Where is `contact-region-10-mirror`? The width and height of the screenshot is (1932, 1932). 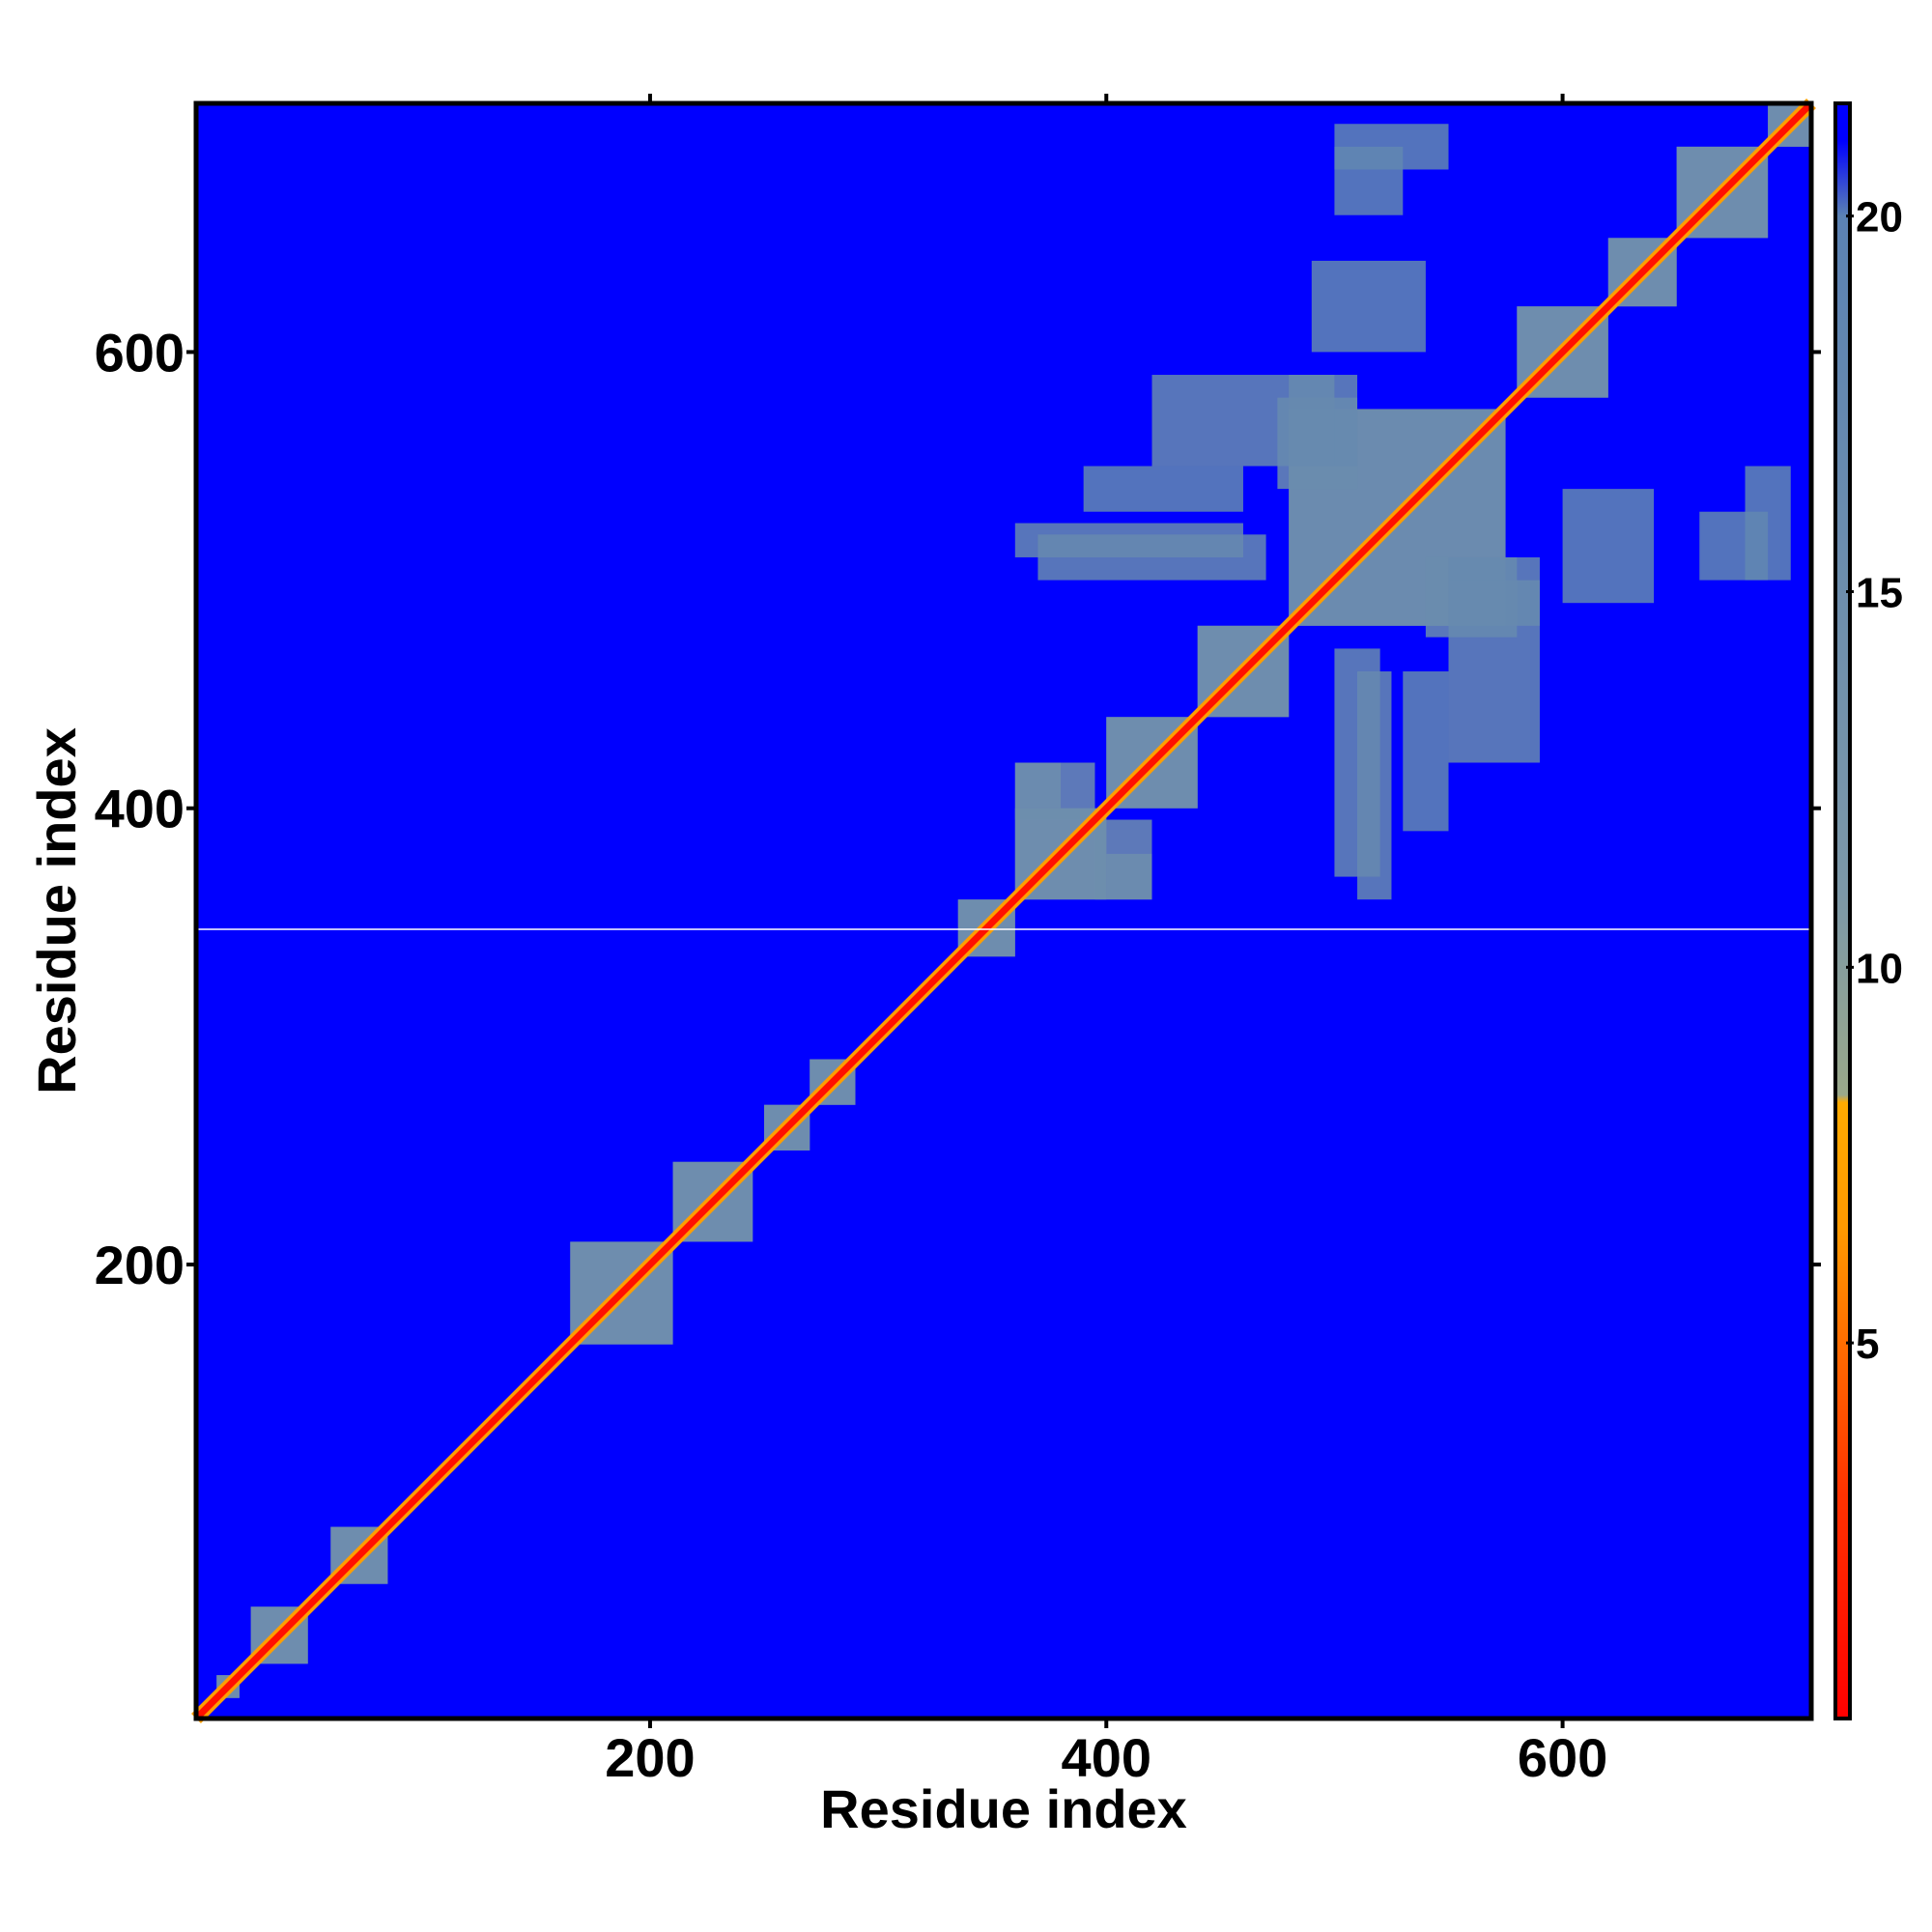
contact-region-10-mirror is located at coordinates (1054, 791).